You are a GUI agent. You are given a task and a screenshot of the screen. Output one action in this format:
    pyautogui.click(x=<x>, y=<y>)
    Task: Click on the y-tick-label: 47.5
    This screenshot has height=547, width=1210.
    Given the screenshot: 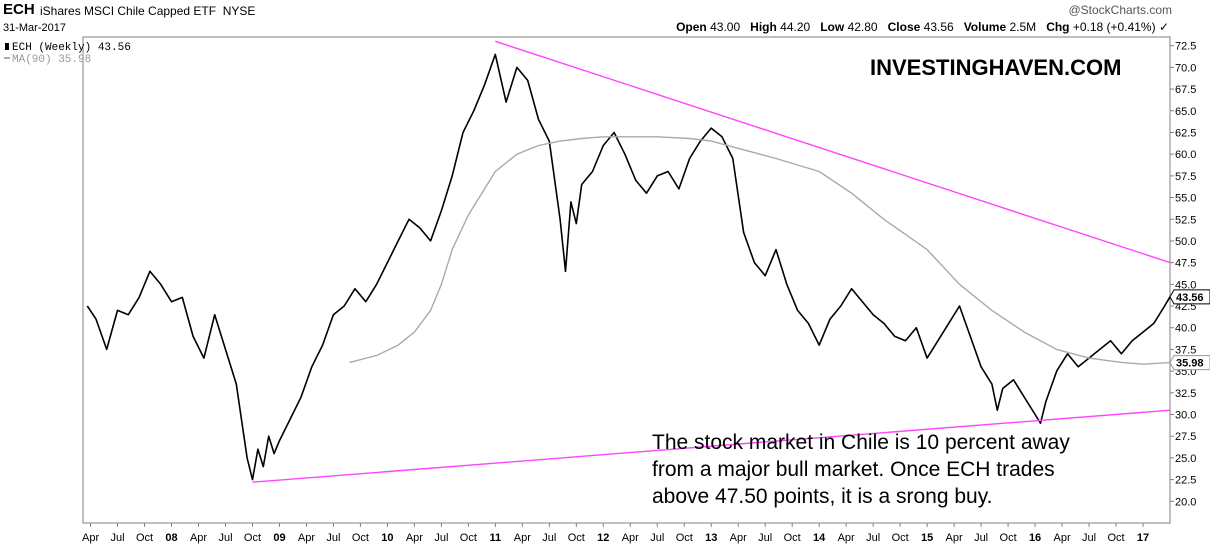 What is the action you would take?
    pyautogui.click(x=1185, y=264)
    